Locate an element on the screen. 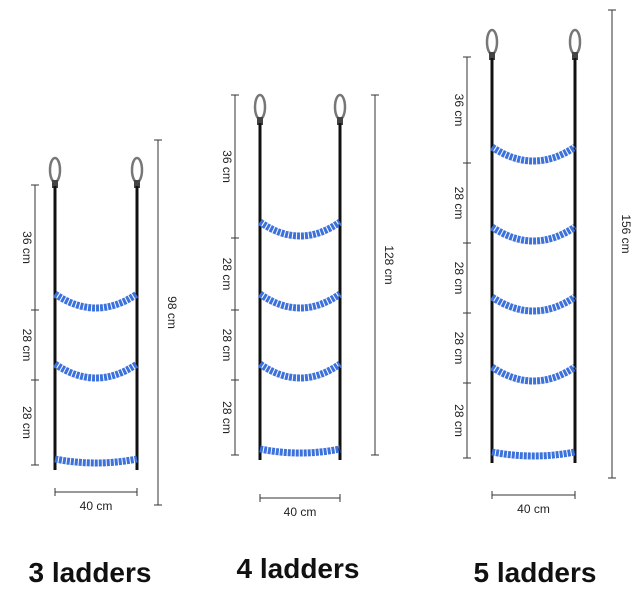 The width and height of the screenshot is (640, 609). caption: 3 ladders is located at coordinates (90, 572).